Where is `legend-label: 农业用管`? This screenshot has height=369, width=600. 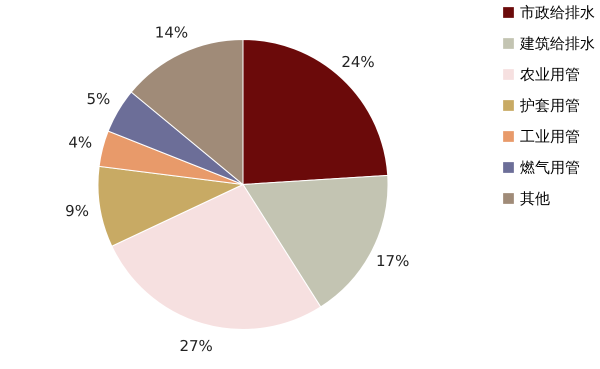
legend-label: 农业用管 is located at coordinates (550, 75).